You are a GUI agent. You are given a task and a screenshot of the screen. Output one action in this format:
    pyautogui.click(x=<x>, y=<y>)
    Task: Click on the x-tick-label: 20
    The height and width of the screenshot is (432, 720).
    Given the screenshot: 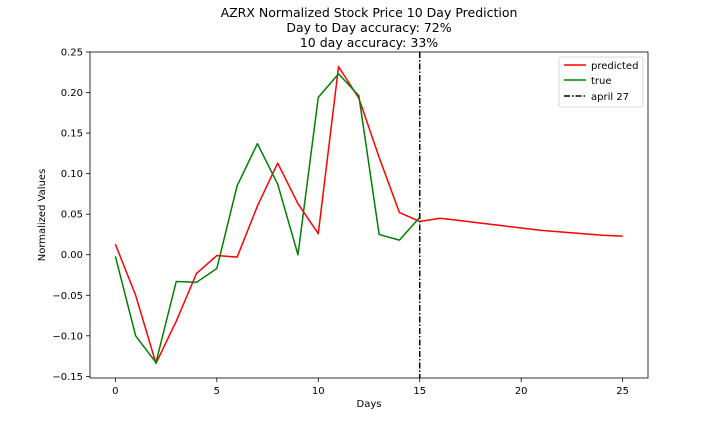 What is the action you would take?
    pyautogui.click(x=521, y=391)
    